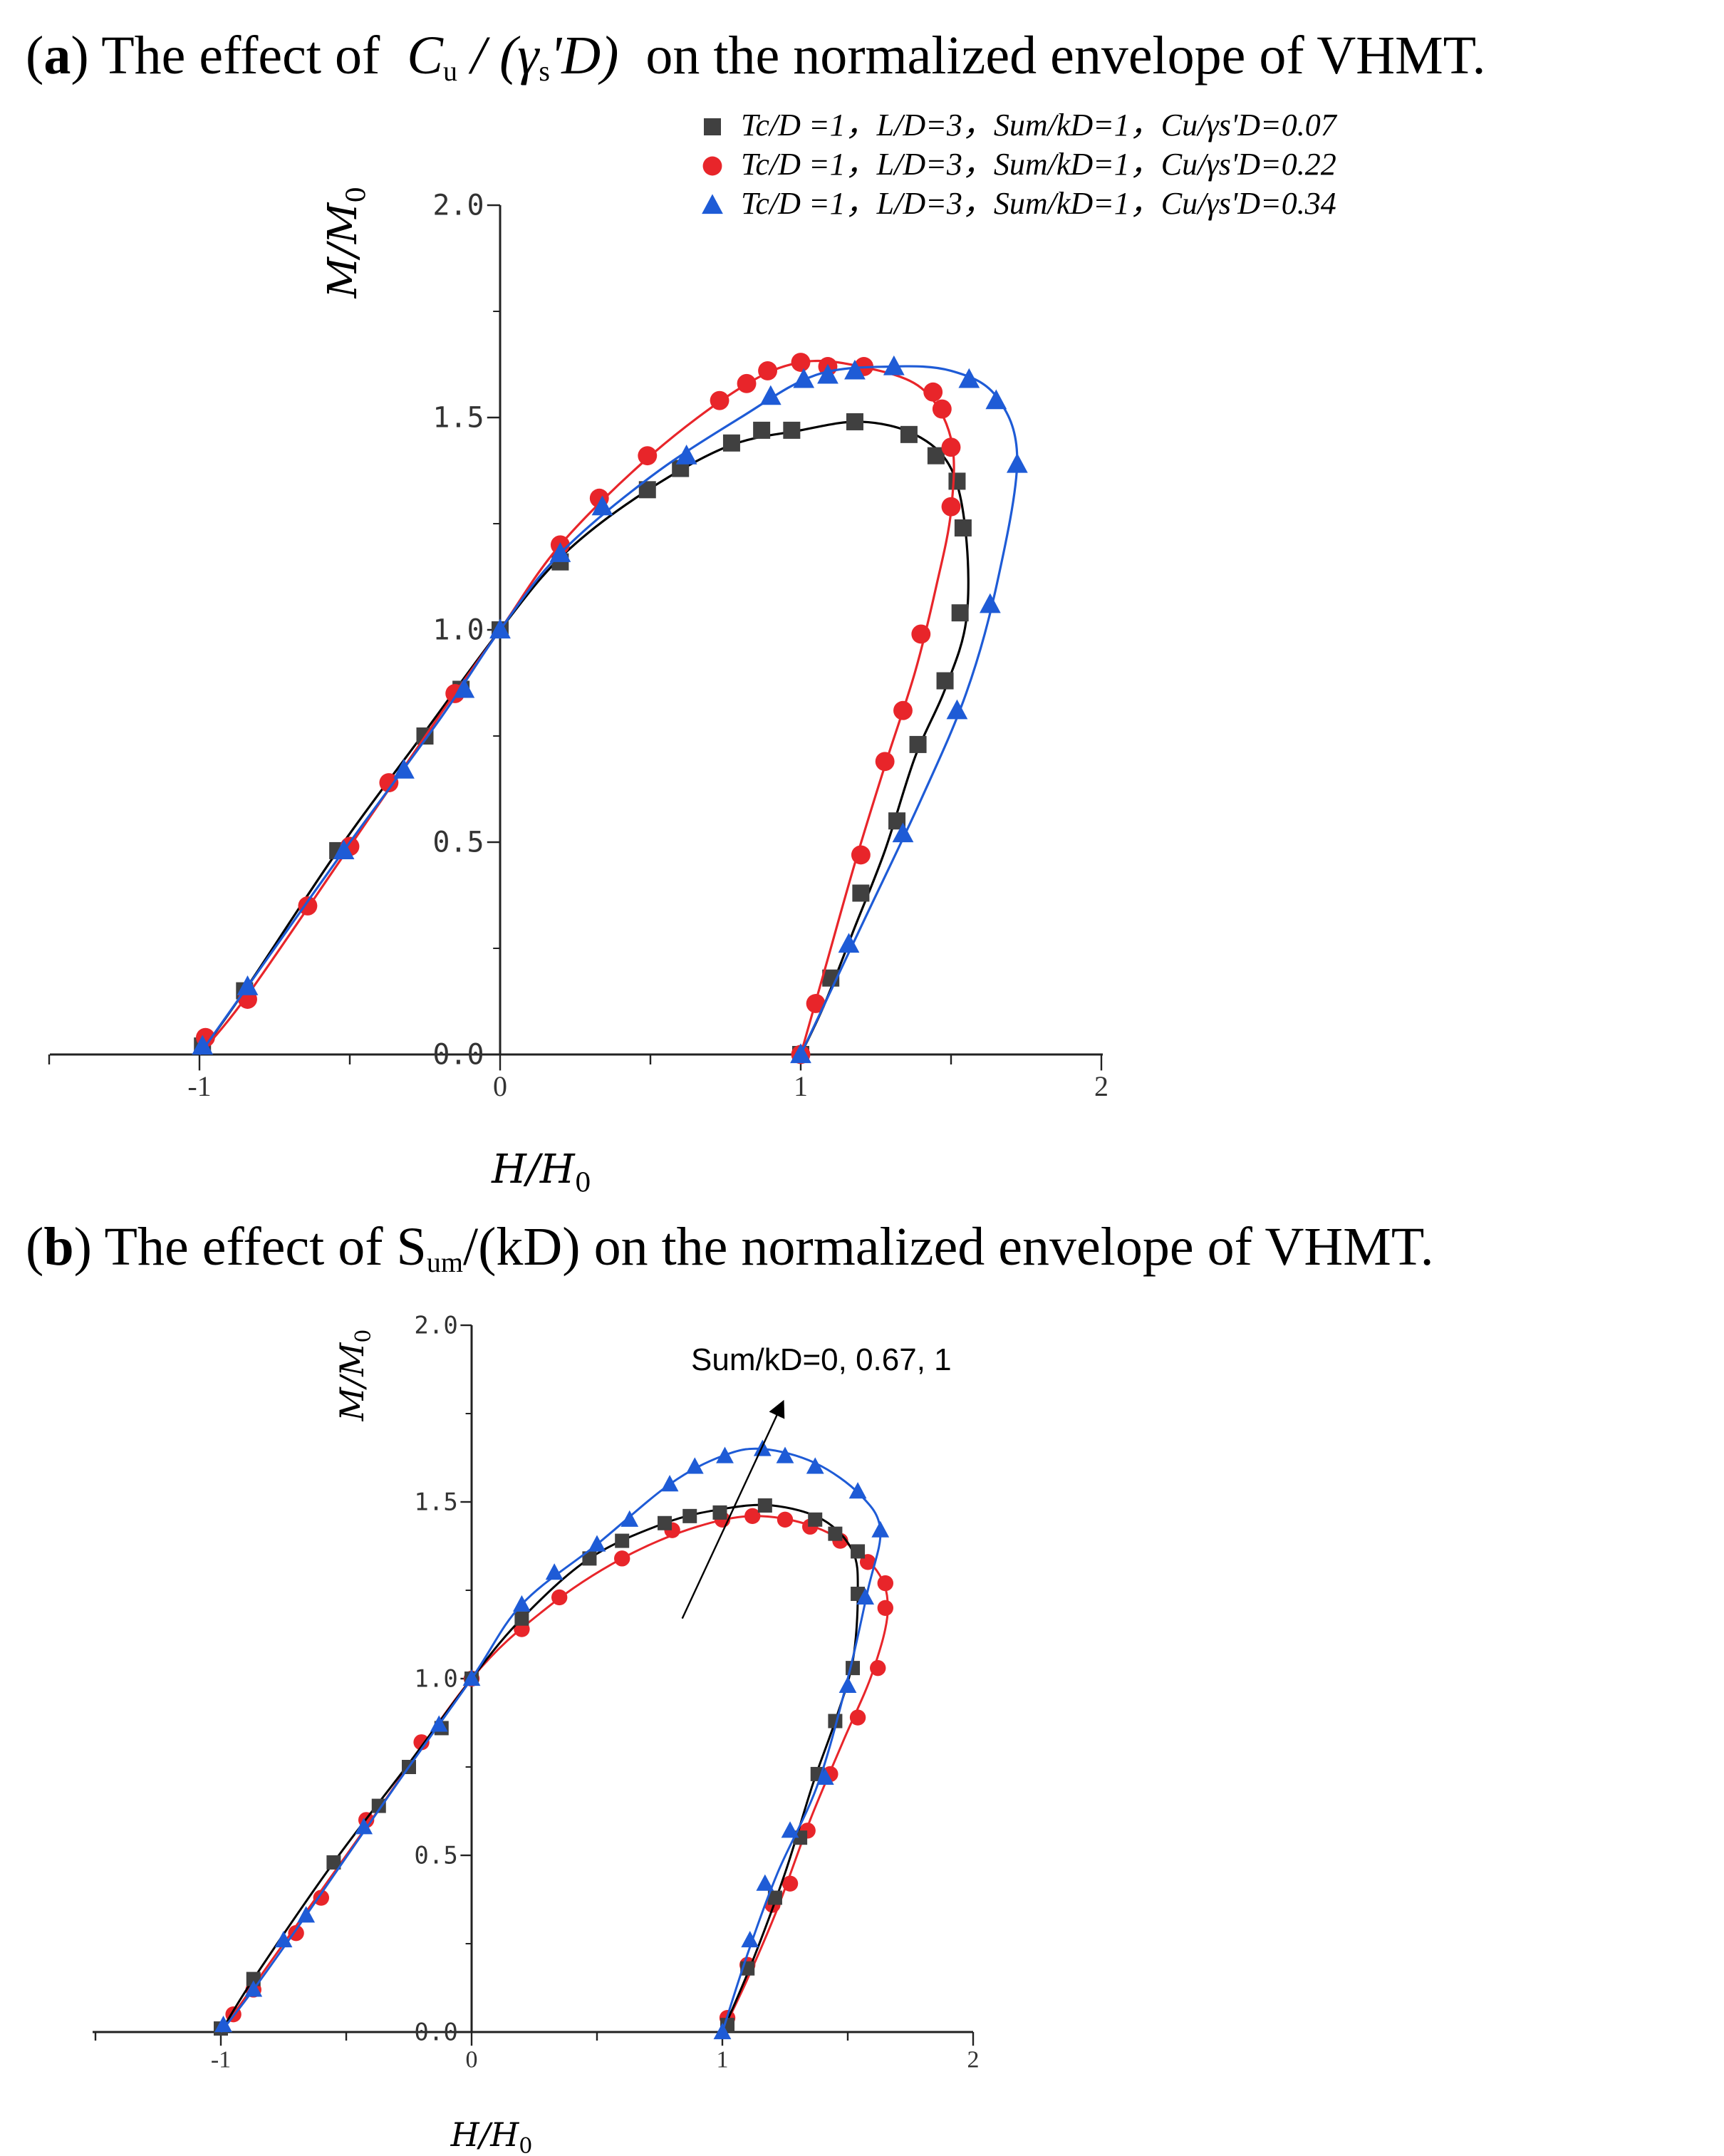 Image resolution: width=1724 pixels, height=2156 pixels. What do you see at coordinates (58, 1247) in the screenshot?
I see `panel-b-label: b` at bounding box center [58, 1247].